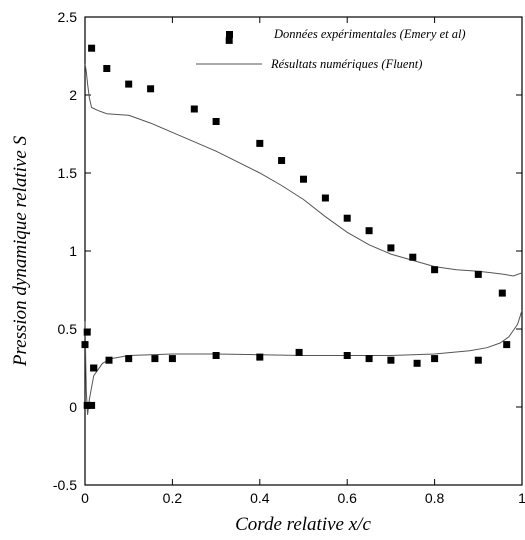 This screenshot has width=525, height=540. Describe the element at coordinates (73, 95) in the screenshot. I see `y-tick-label: 2` at that location.